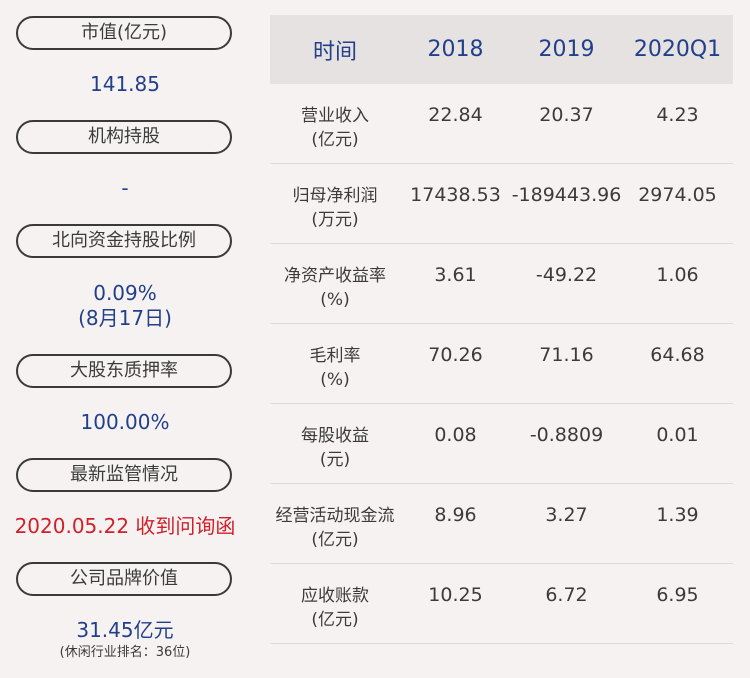 The width and height of the screenshot is (750, 678). What do you see at coordinates (501, 364) in the screenshot?
I see `table-row: 毛利率 (%) 70.26 71.16 64.68` at bounding box center [501, 364].